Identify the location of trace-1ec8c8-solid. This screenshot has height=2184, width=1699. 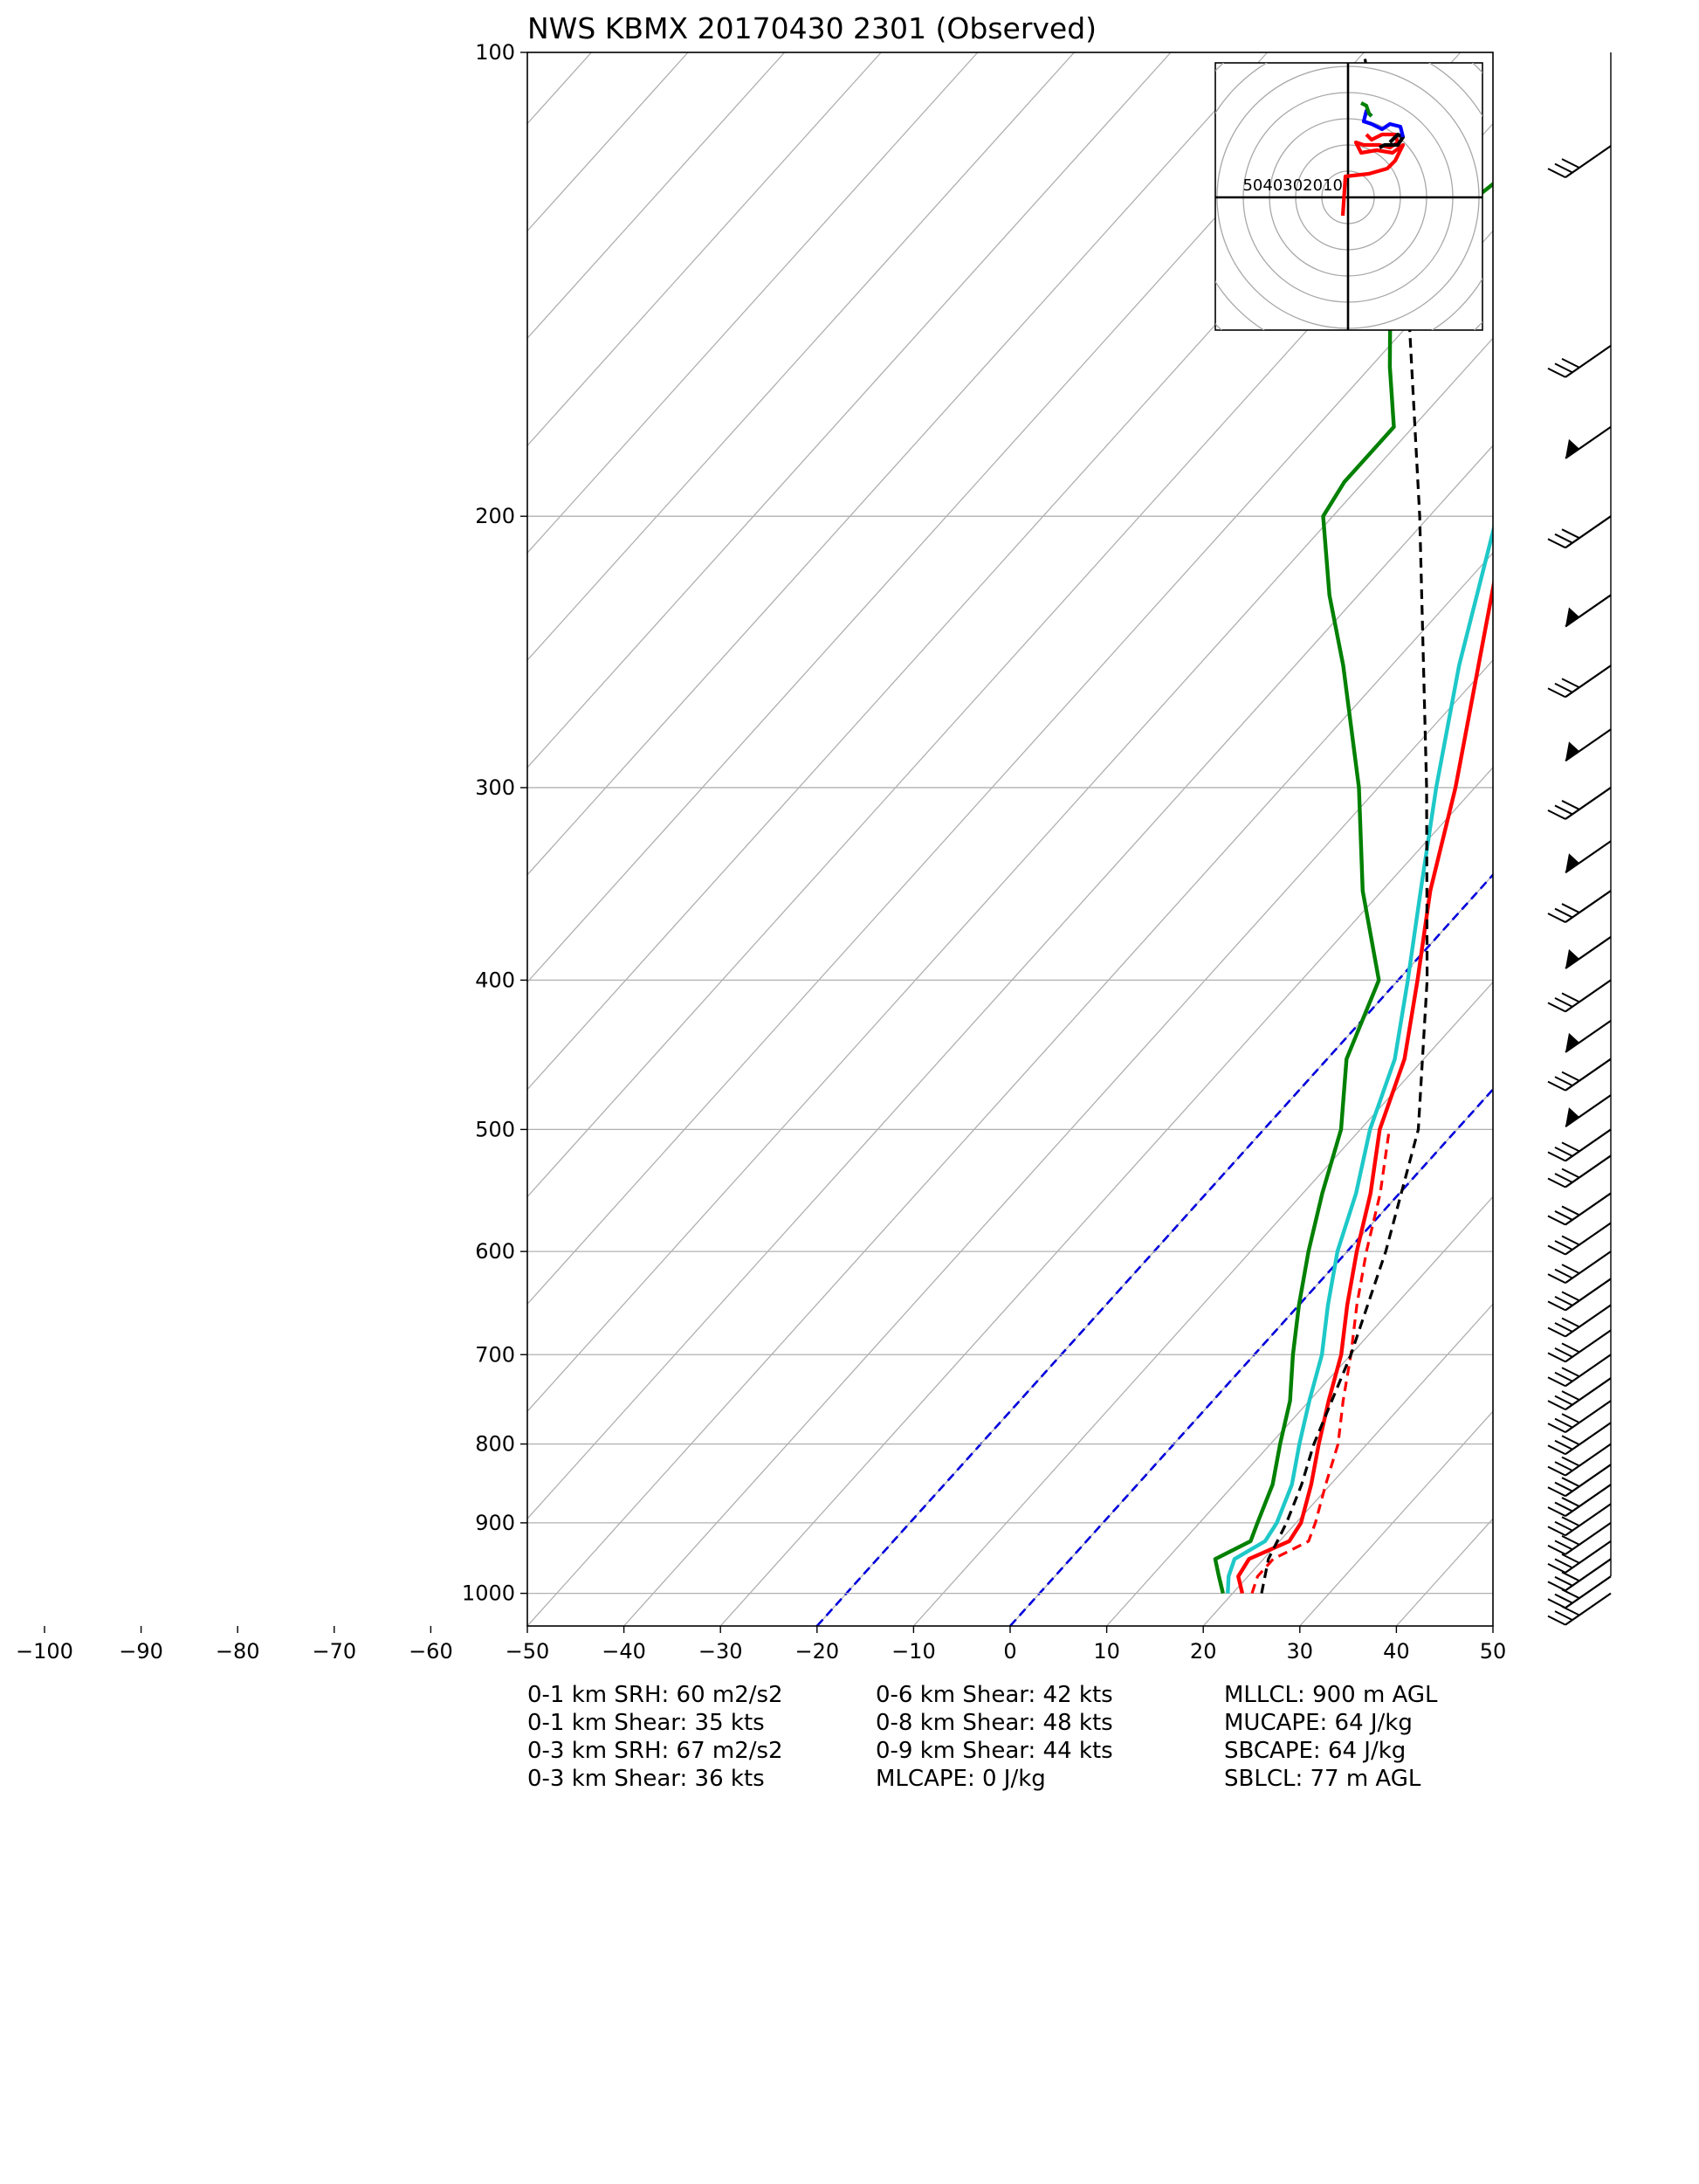
(1359, 1059).